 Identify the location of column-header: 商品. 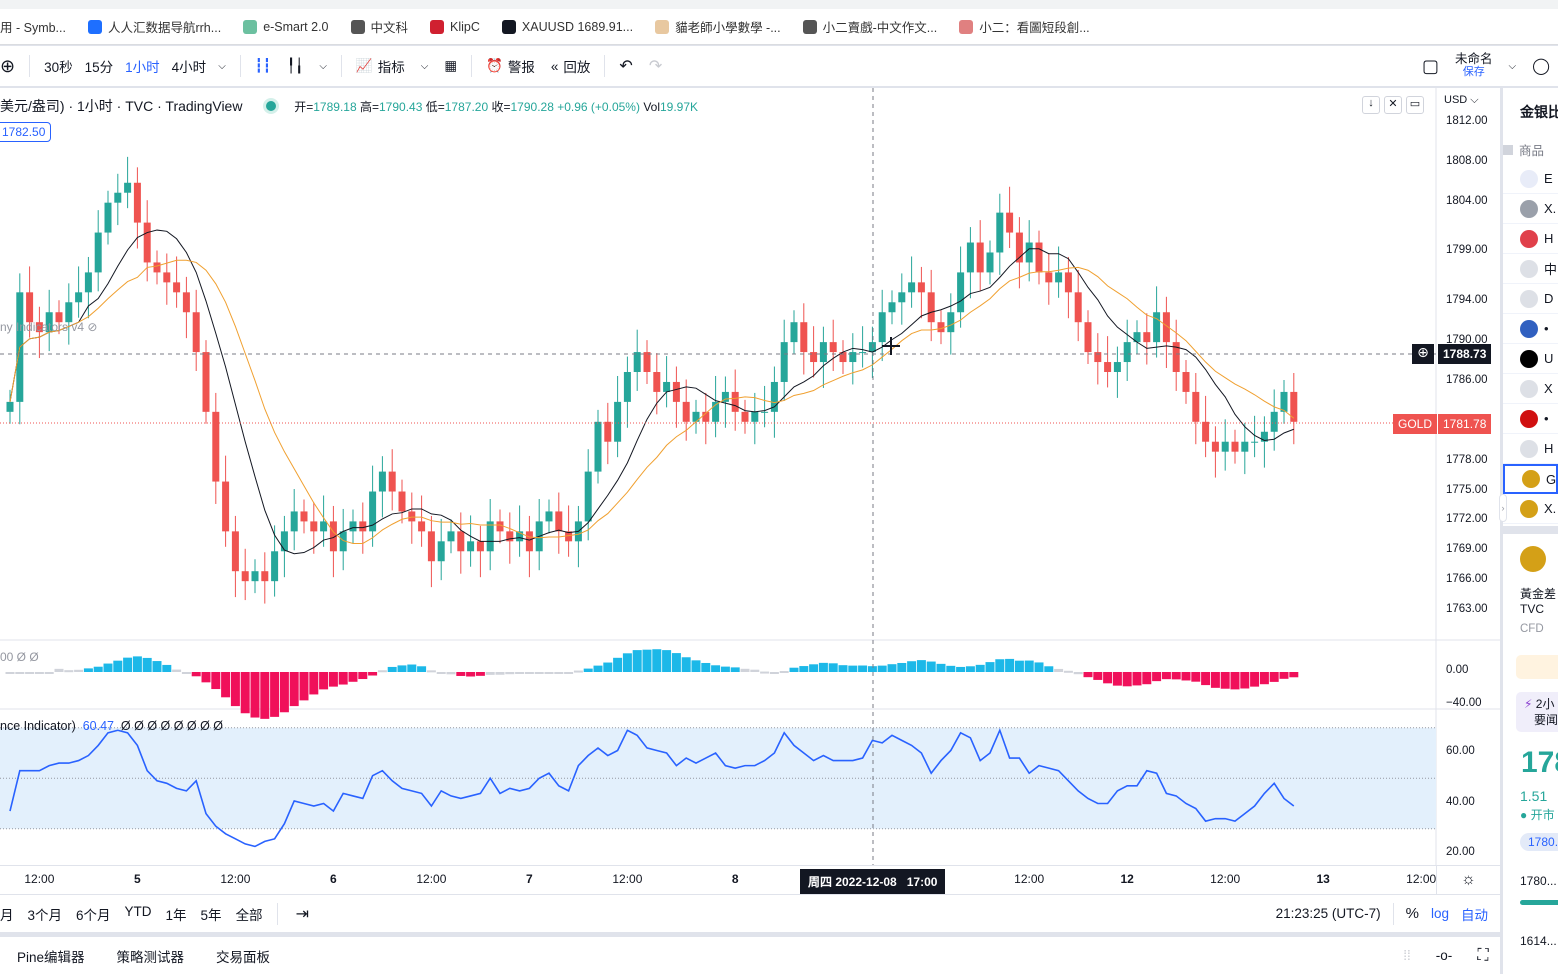
(1523, 149).